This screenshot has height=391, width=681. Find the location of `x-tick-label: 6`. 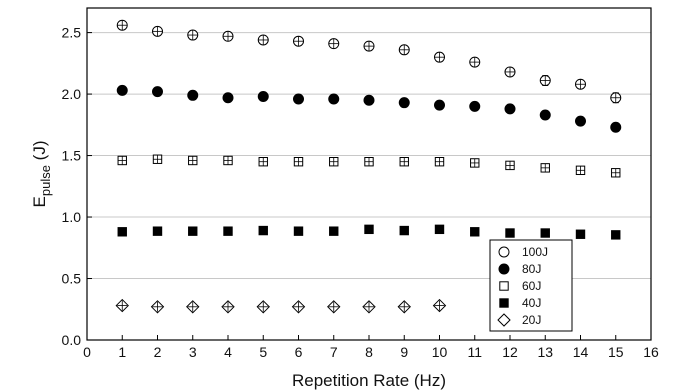

x-tick-label: 6 is located at coordinates (299, 352).